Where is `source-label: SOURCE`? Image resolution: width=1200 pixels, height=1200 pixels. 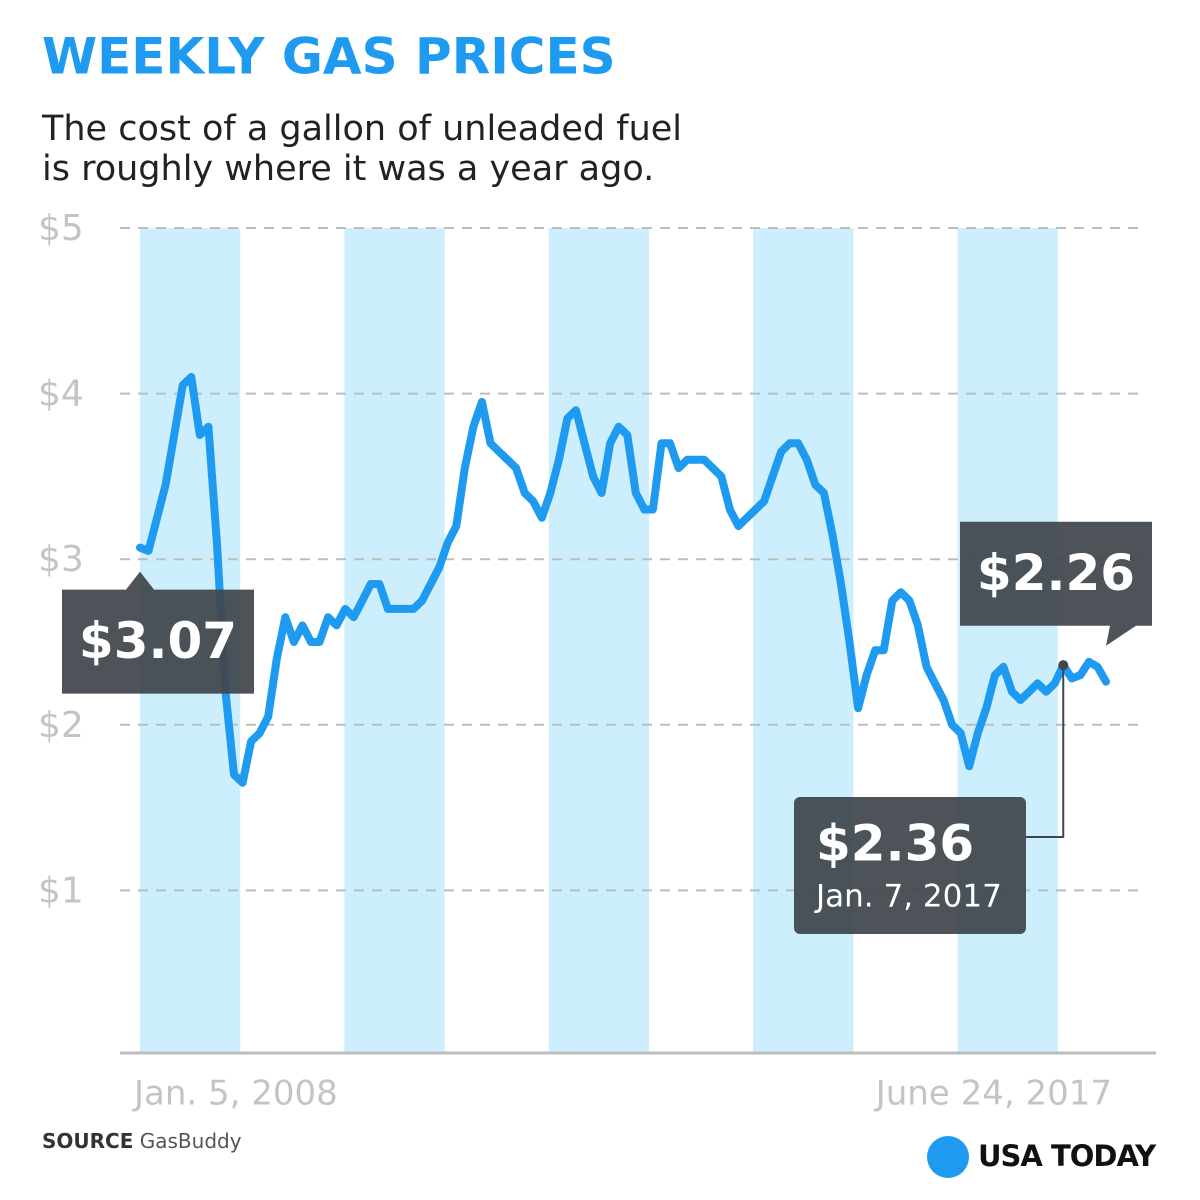
source-label: SOURCE is located at coordinates (87, 1141).